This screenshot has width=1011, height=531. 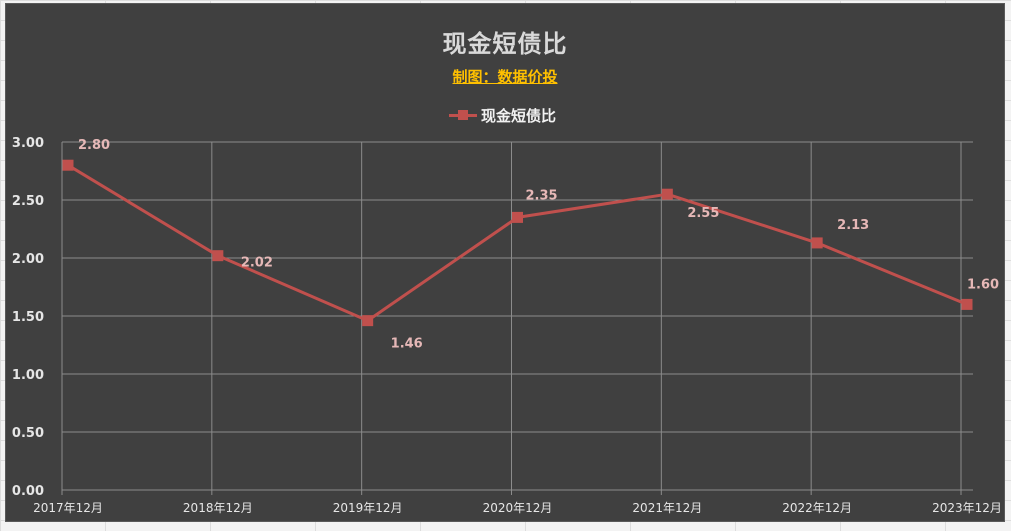 I want to click on data-label: 2.35, so click(x=542, y=195).